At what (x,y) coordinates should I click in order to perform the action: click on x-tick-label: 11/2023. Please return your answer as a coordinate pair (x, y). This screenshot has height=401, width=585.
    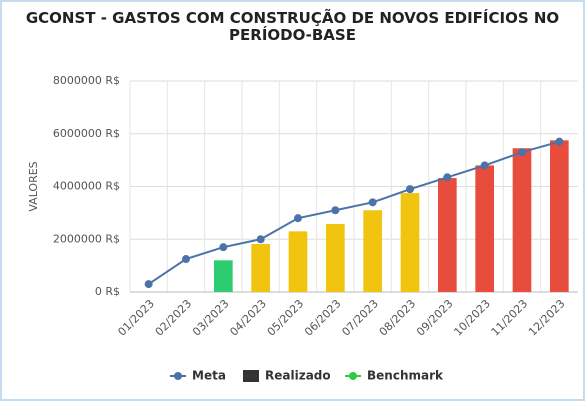
    Looking at the image, I should click on (510, 318).